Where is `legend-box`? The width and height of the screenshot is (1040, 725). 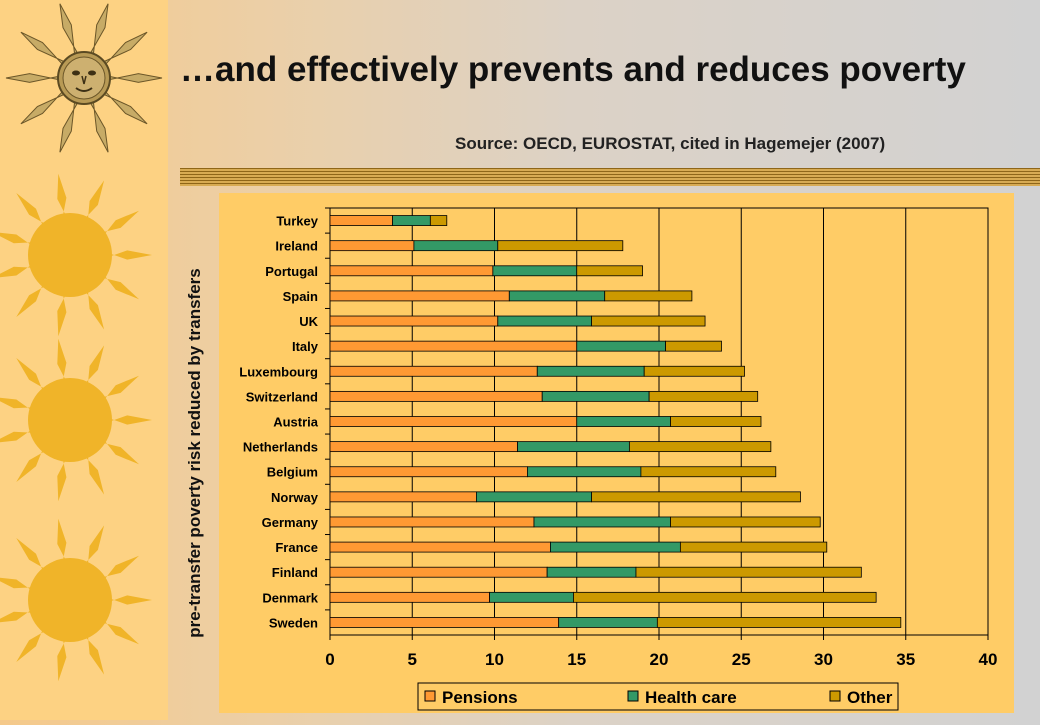 legend-box is located at coordinates (658, 696).